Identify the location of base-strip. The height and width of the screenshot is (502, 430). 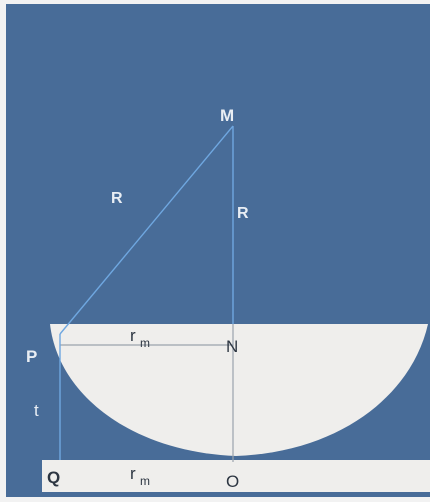
(236, 476).